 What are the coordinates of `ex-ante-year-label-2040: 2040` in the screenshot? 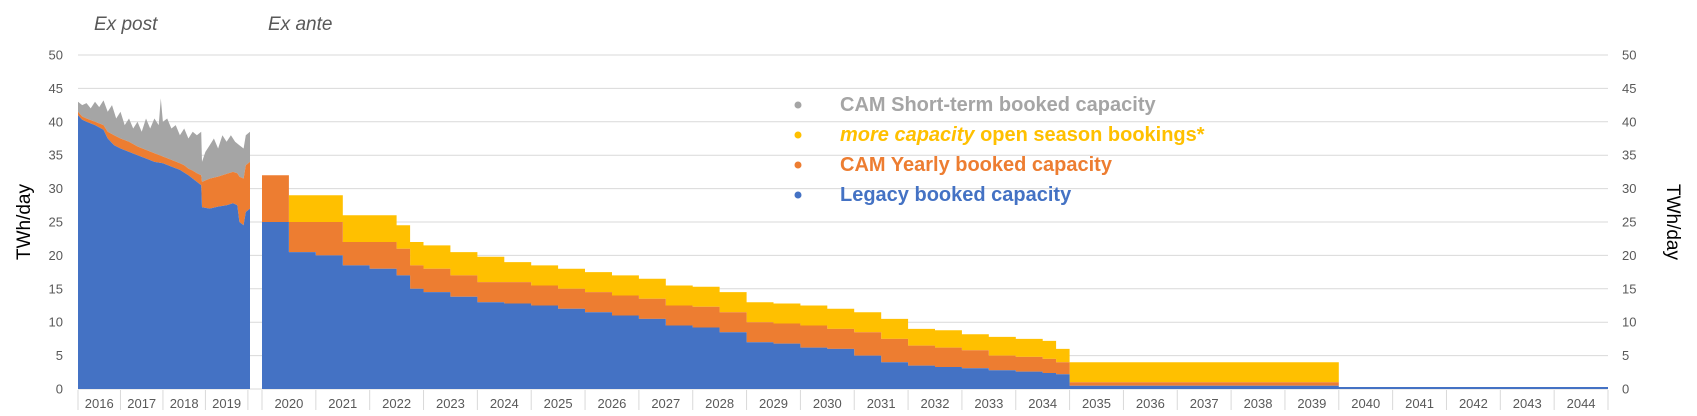 It's located at (1365, 403).